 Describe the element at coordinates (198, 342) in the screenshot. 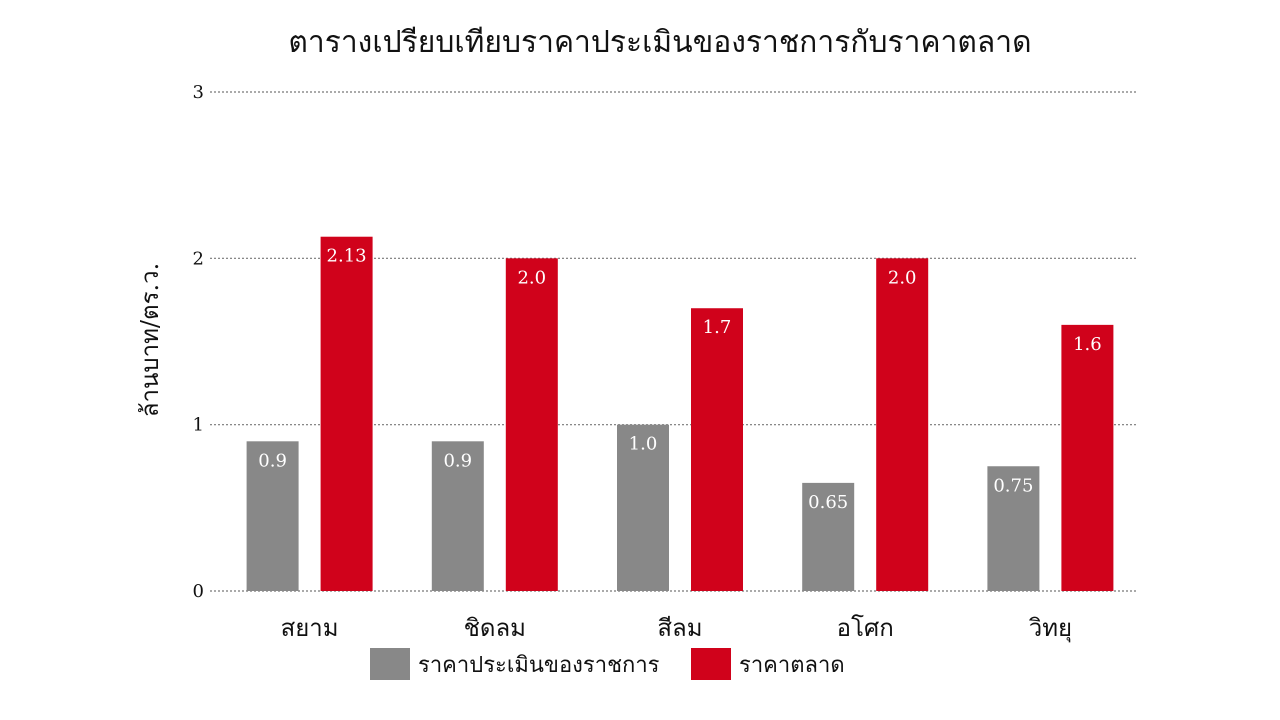

I see `y-axis-ticks: 0 1 2 3` at that location.